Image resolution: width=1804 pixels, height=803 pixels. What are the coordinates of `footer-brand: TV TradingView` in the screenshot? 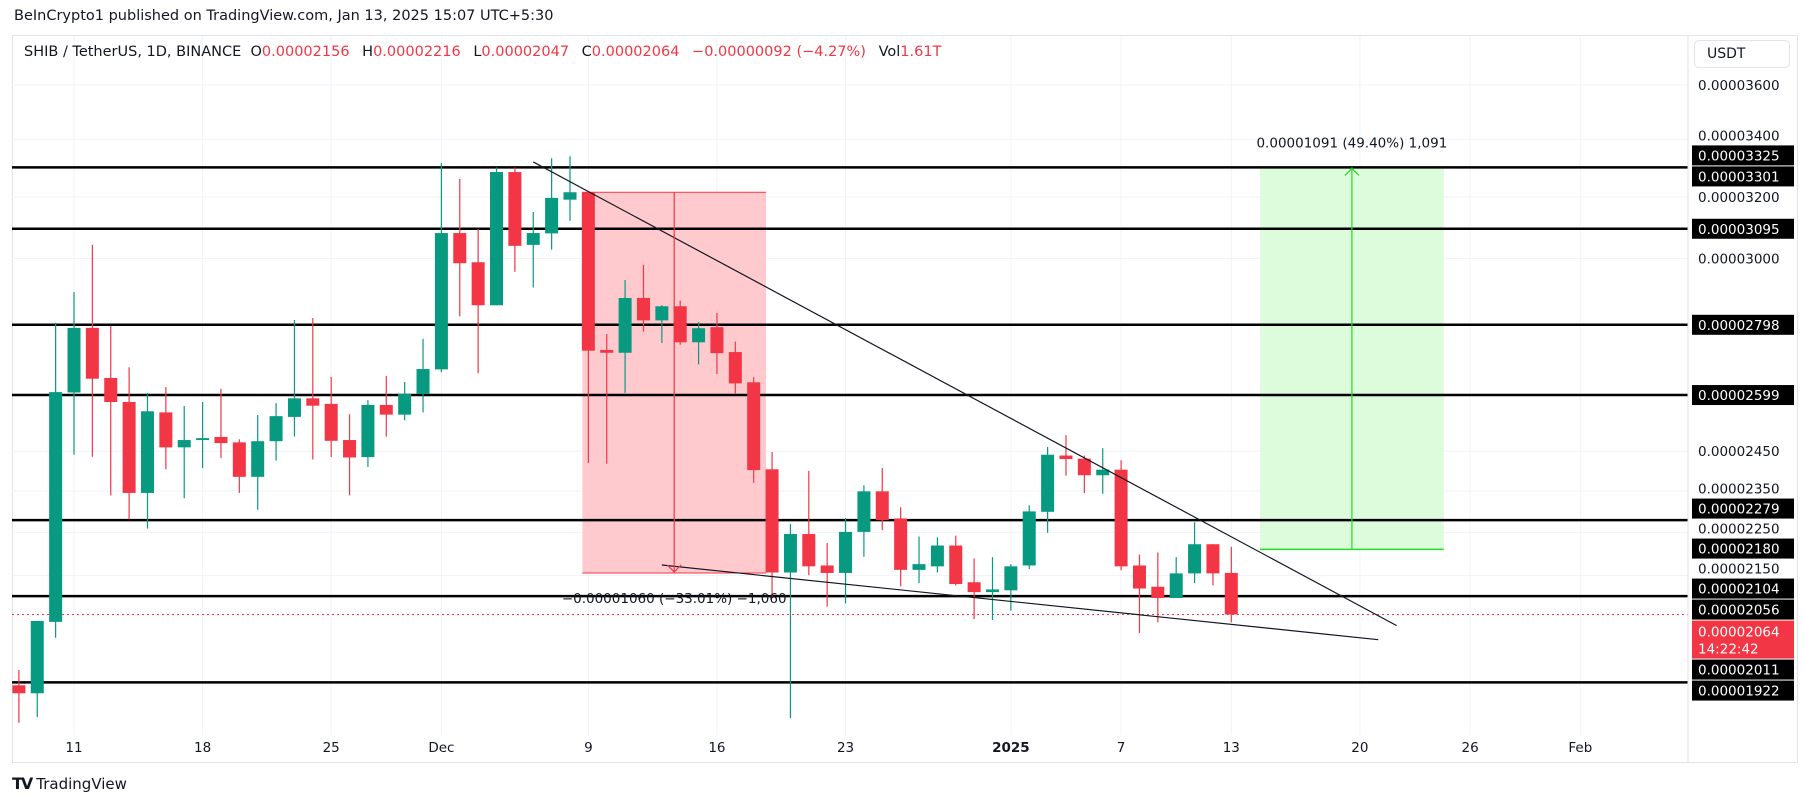 It's located at (69, 783).